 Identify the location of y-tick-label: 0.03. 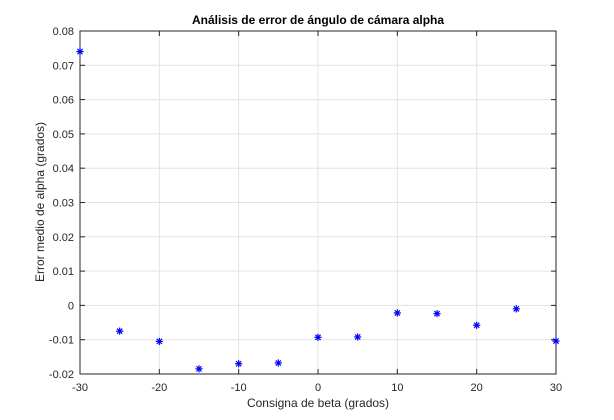
(63, 204).